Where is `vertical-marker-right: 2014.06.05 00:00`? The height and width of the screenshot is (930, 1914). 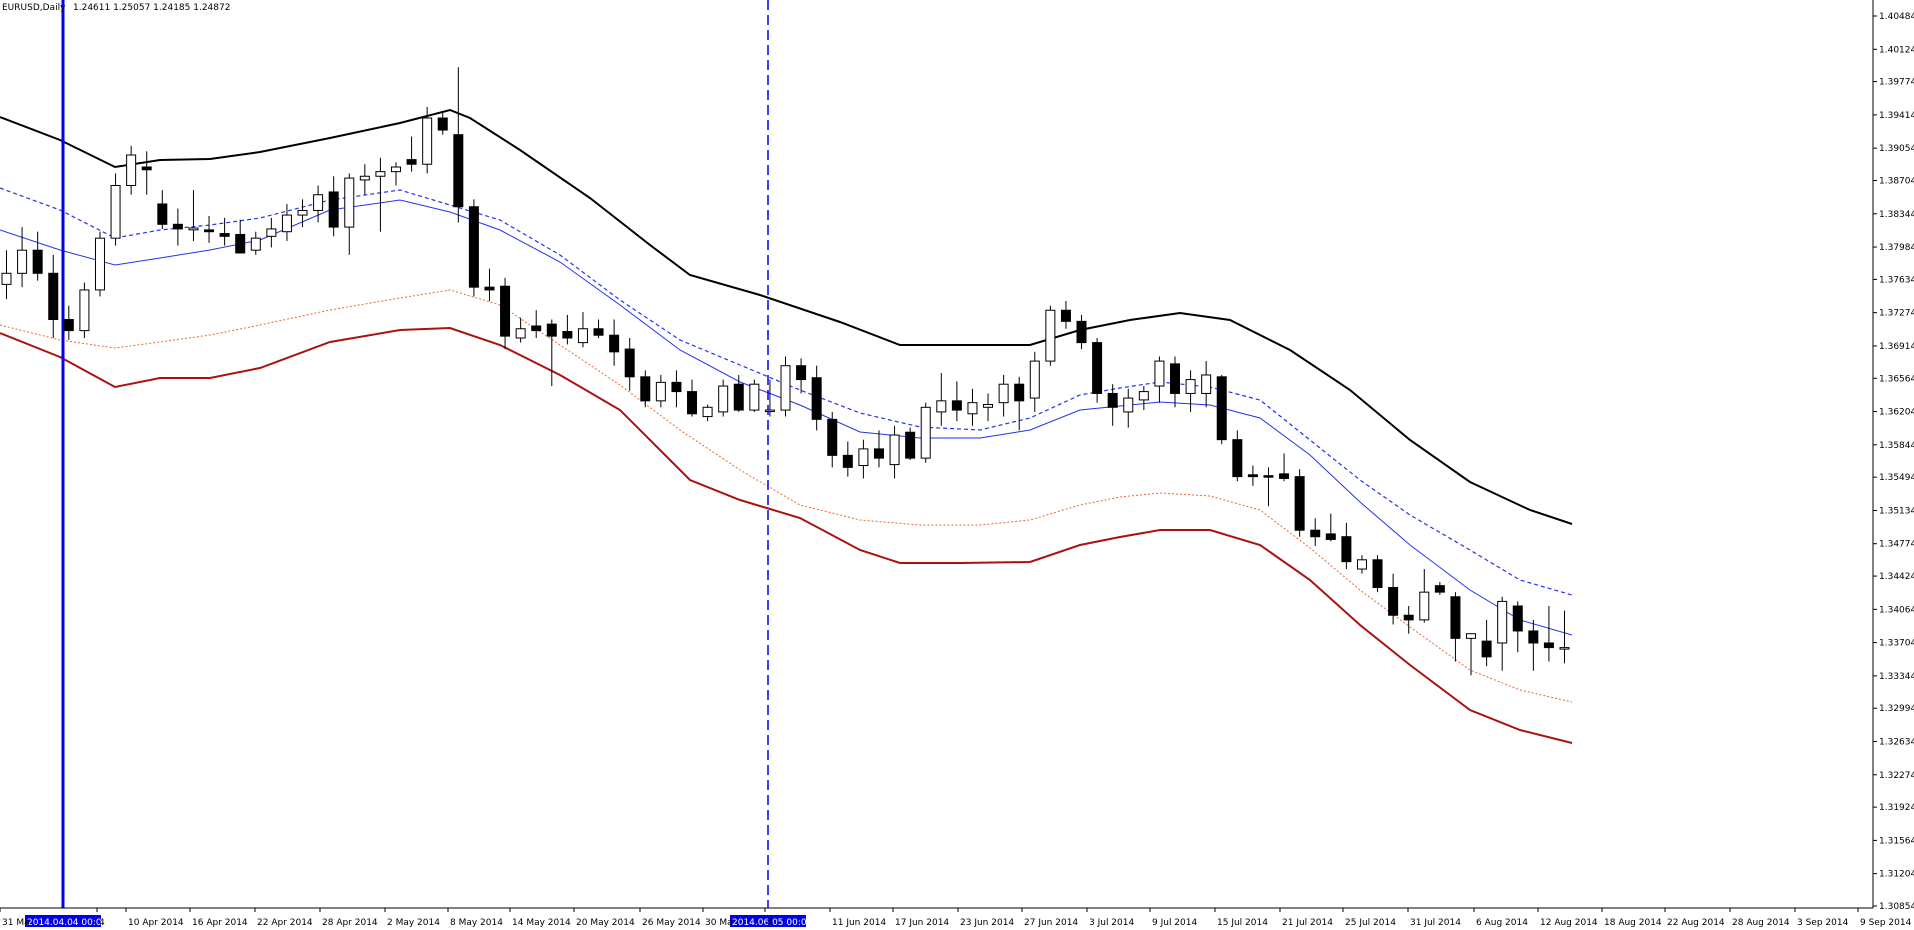
vertical-marker-right: 2014.06.05 00:00 is located at coordinates (771, 464).